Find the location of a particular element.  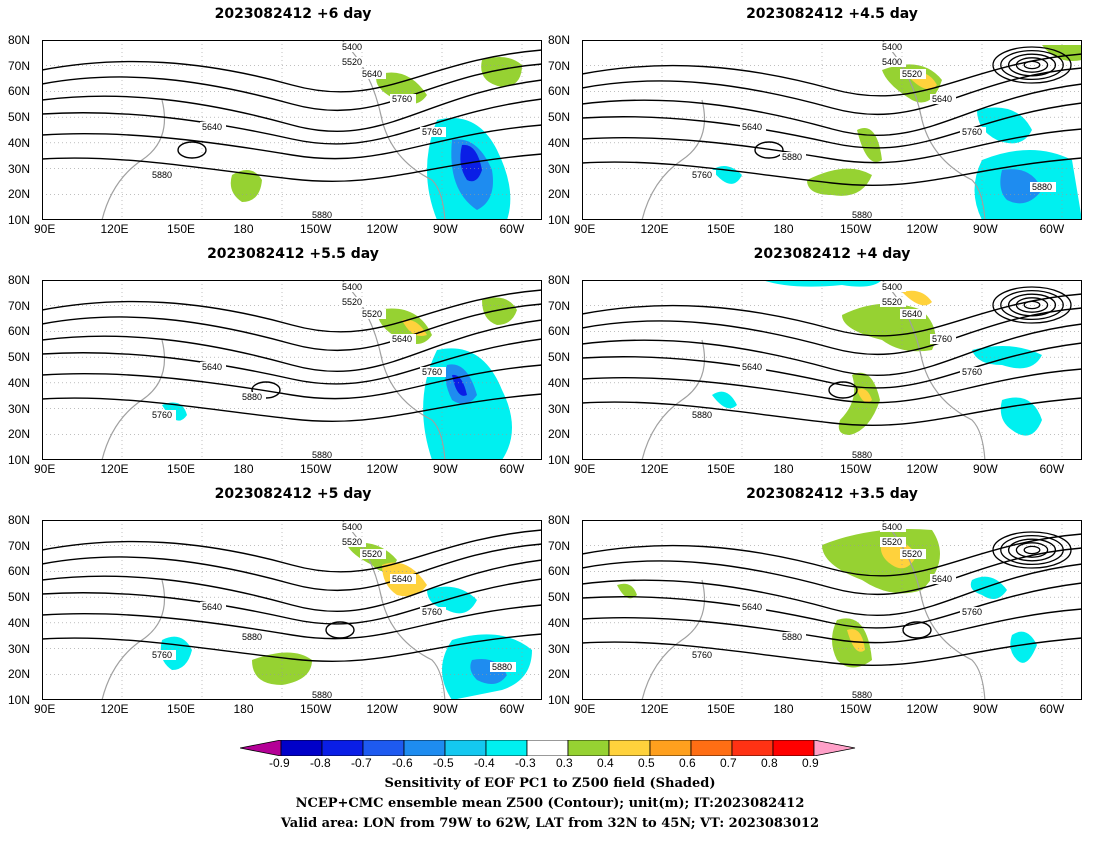

lat-tick-label: 70N is located at coordinates (559, 545).